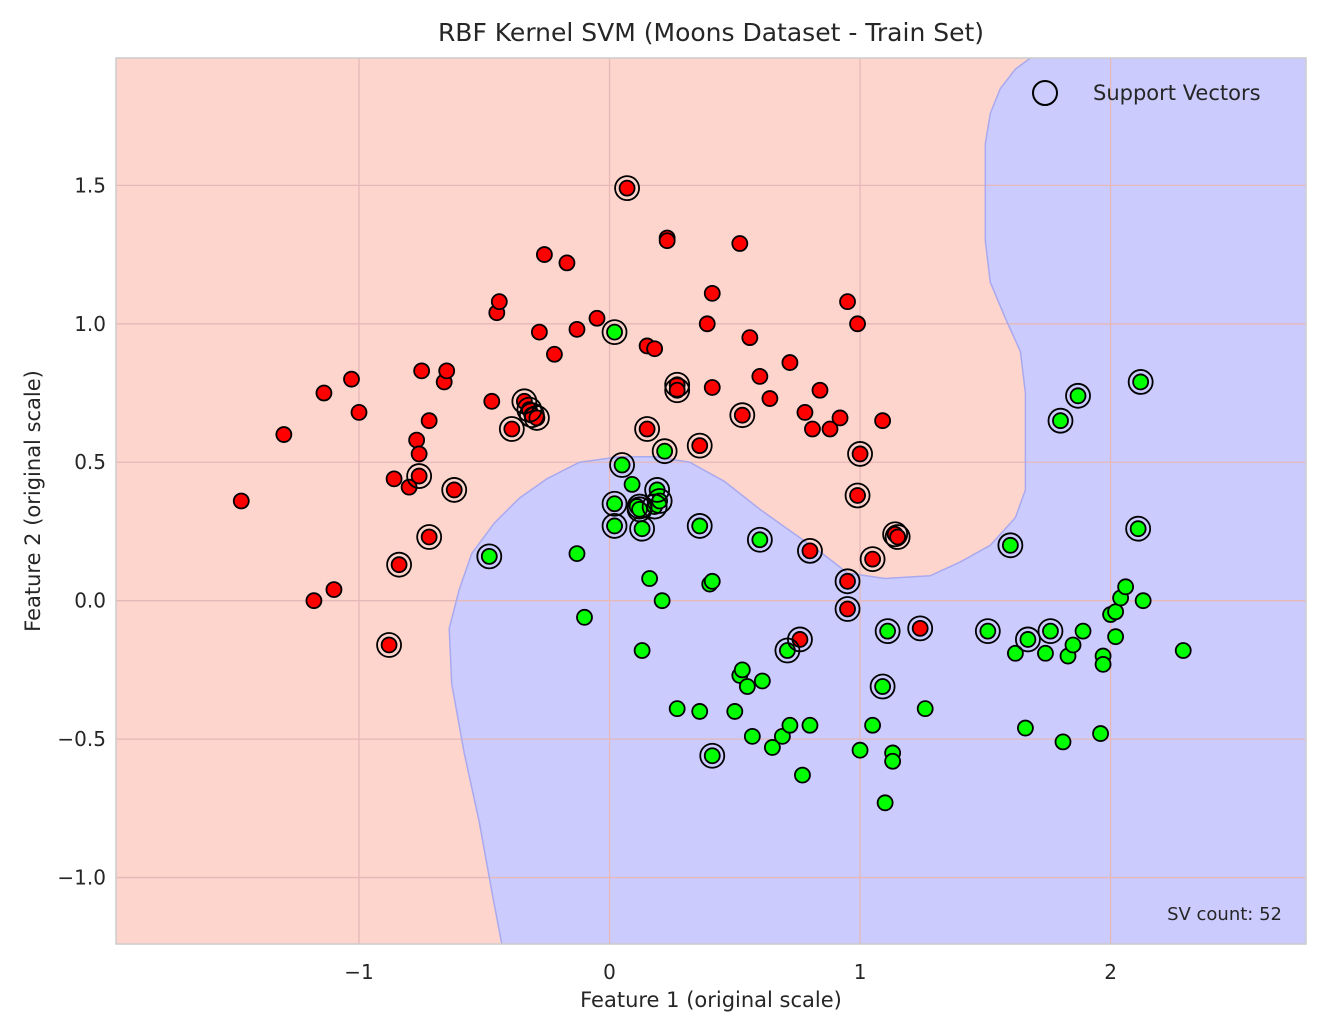  I want to click on y-tick-label: 0.5, so click(90, 462).